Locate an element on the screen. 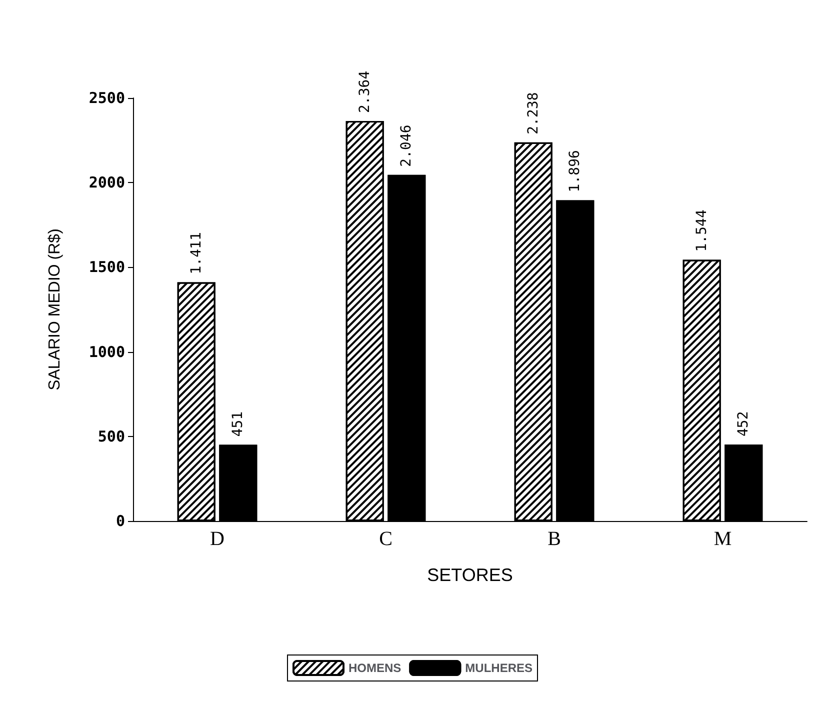  legend-label: MULHERES is located at coordinates (499, 668).